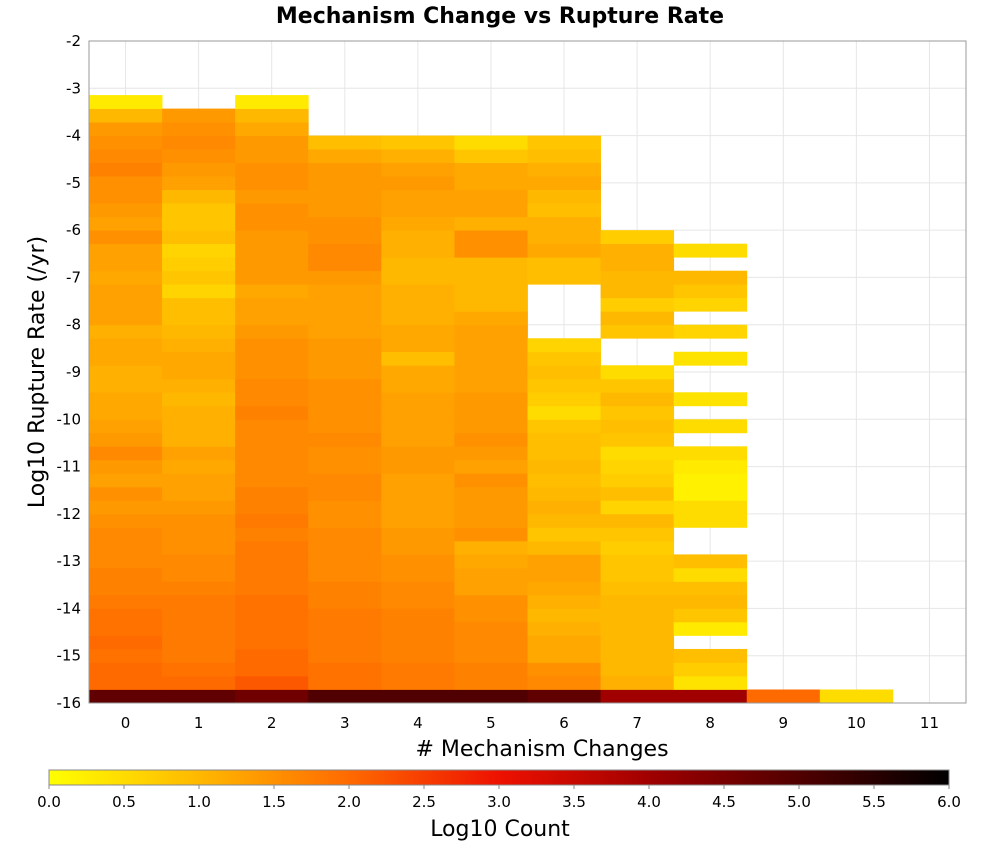 The image size is (1000, 850). I want to click on x-tick-label: 0, so click(126, 723).